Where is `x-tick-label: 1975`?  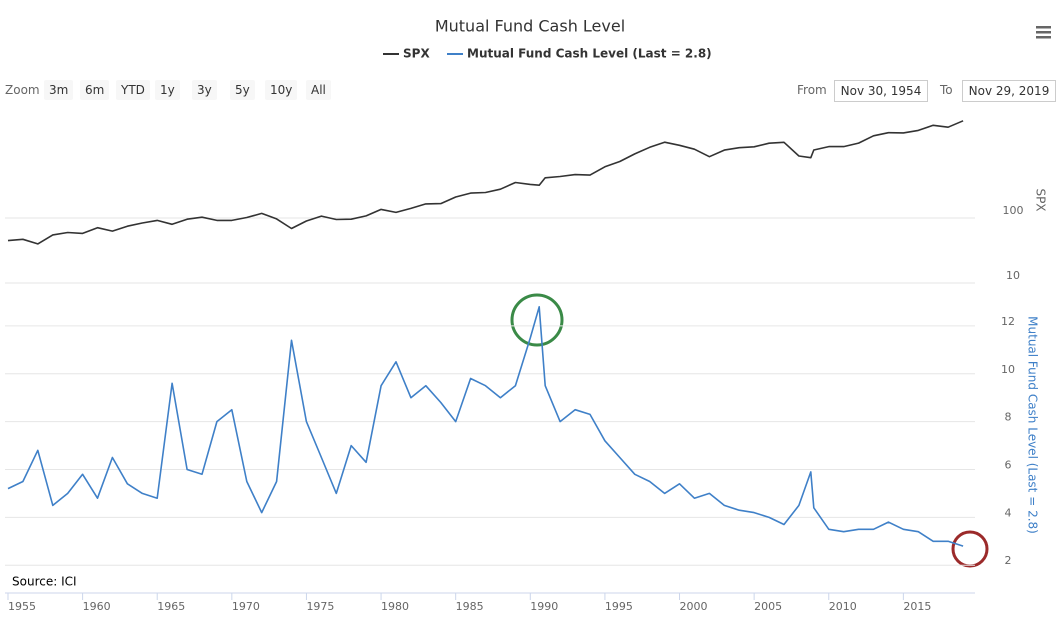 x-tick-label: 1975 is located at coordinates (320, 606).